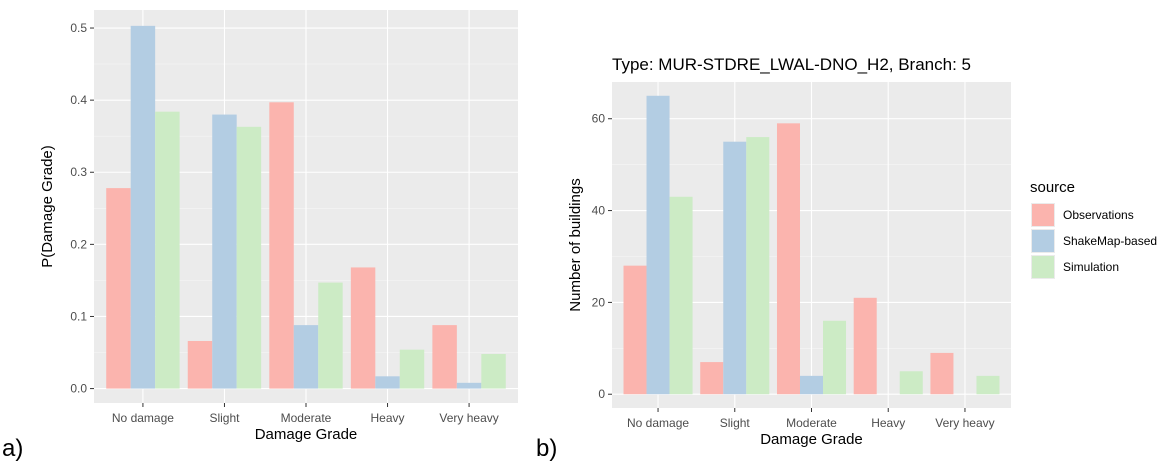 The width and height of the screenshot is (1168, 466). Describe the element at coordinates (599, 119) in the screenshot. I see `chart-b-ytick-label: 60` at that location.